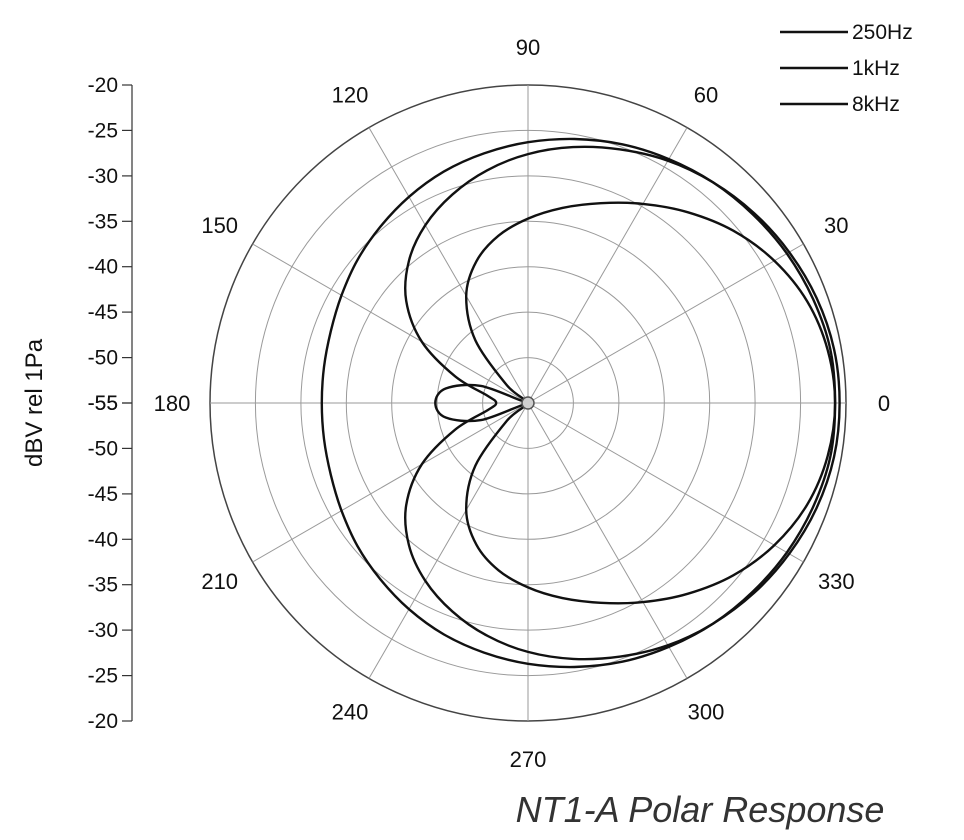 The image size is (964, 840). Describe the element at coordinates (103, 585) in the screenshot. I see `radial-tick-label-lower-4: -35` at that location.